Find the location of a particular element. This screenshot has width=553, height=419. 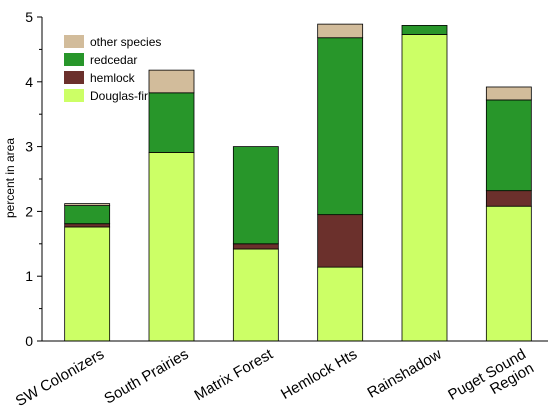

category-label: Hemlock Hts is located at coordinates (319, 374).